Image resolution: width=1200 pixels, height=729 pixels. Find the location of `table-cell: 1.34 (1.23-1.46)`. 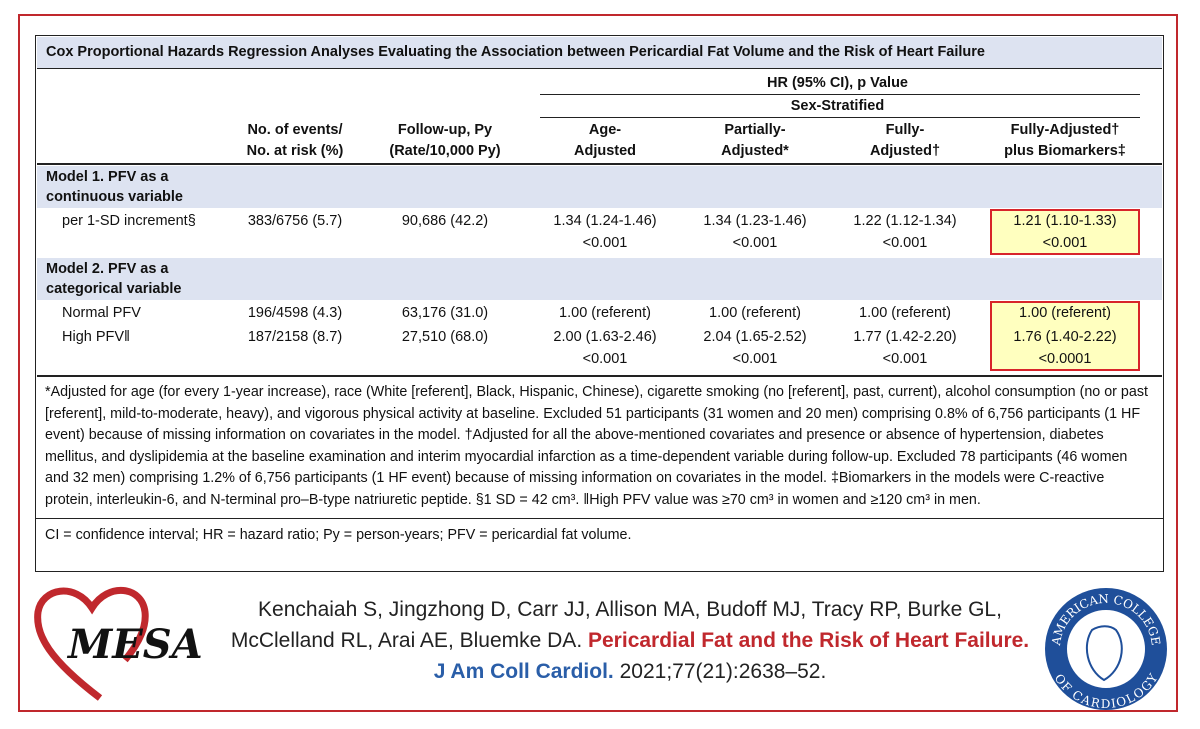

table-cell: 1.34 (1.23-1.46) is located at coordinates (755, 221).